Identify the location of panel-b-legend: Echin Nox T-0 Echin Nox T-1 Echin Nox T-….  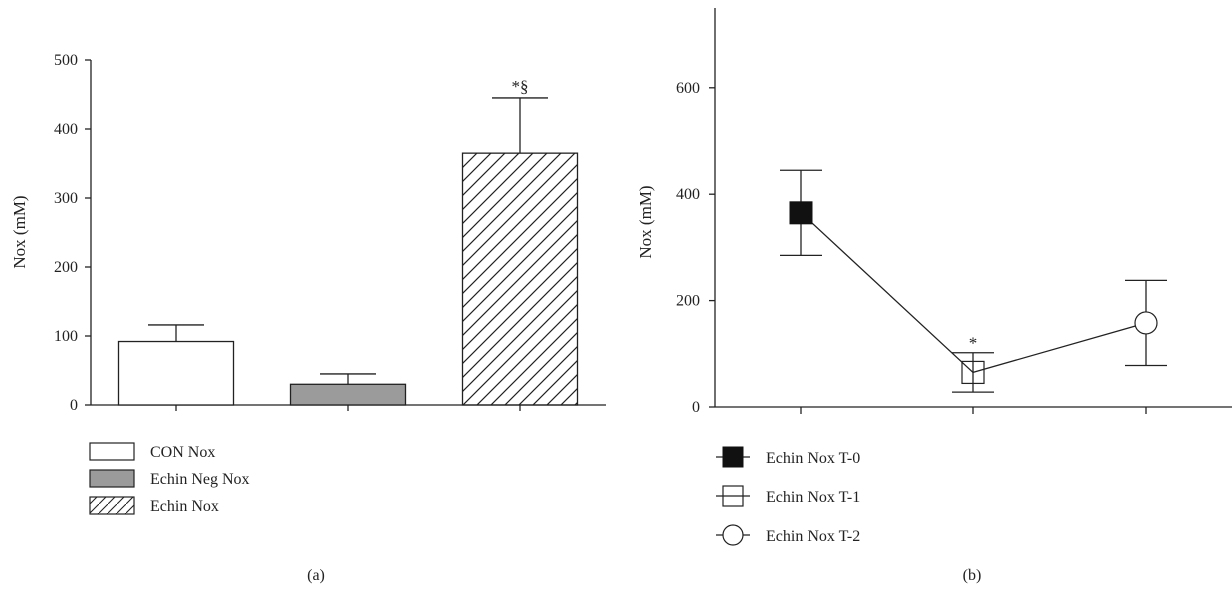
(788, 496).